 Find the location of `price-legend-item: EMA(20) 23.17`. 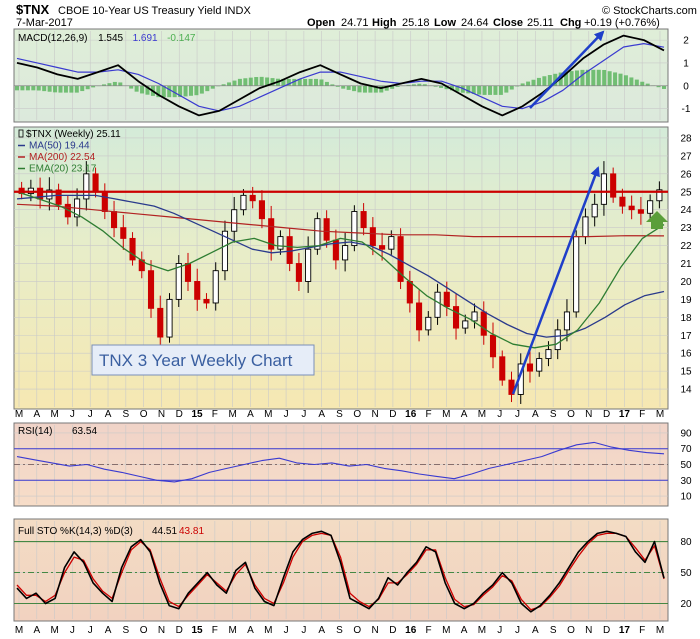

price-legend-item: EMA(20) 23.17 is located at coordinates (63, 169).